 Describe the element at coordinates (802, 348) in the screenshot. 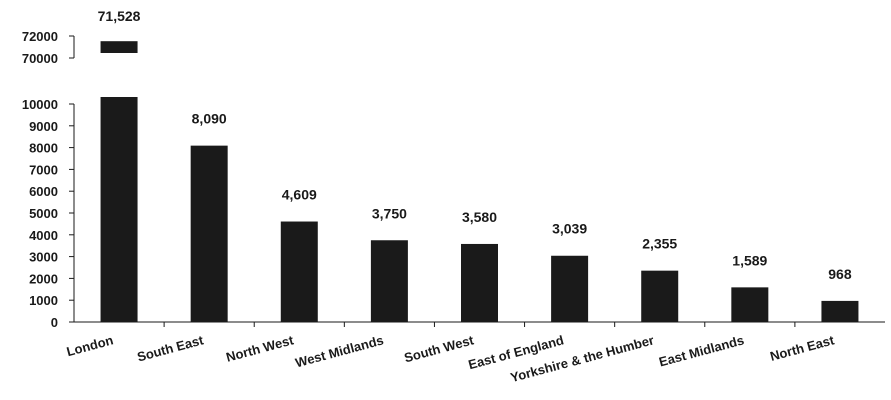

I see `x-tick-label: North East` at that location.